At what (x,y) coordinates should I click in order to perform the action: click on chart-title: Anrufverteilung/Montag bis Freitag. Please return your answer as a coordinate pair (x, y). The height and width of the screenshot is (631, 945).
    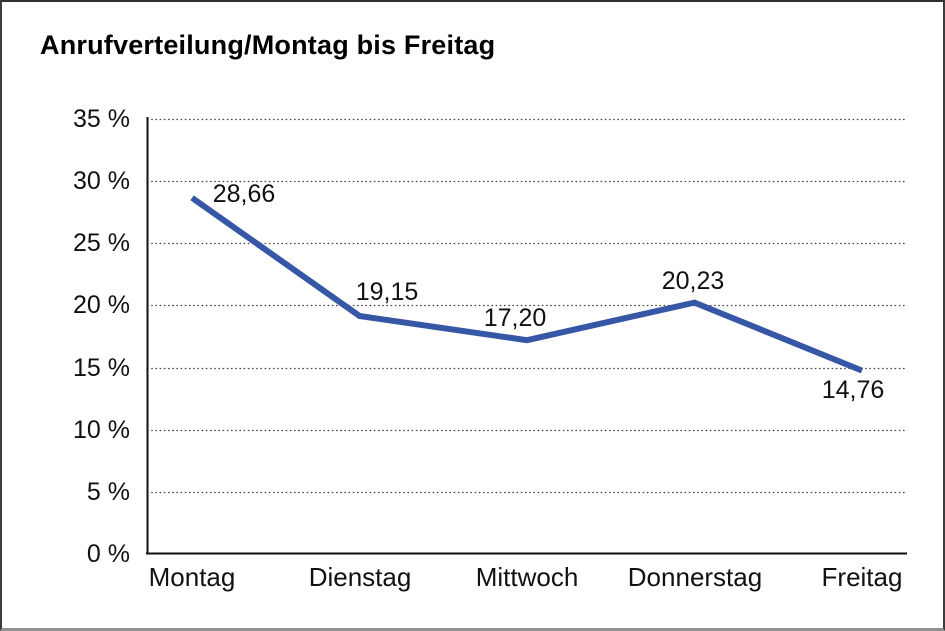
    Looking at the image, I should click on (268, 45).